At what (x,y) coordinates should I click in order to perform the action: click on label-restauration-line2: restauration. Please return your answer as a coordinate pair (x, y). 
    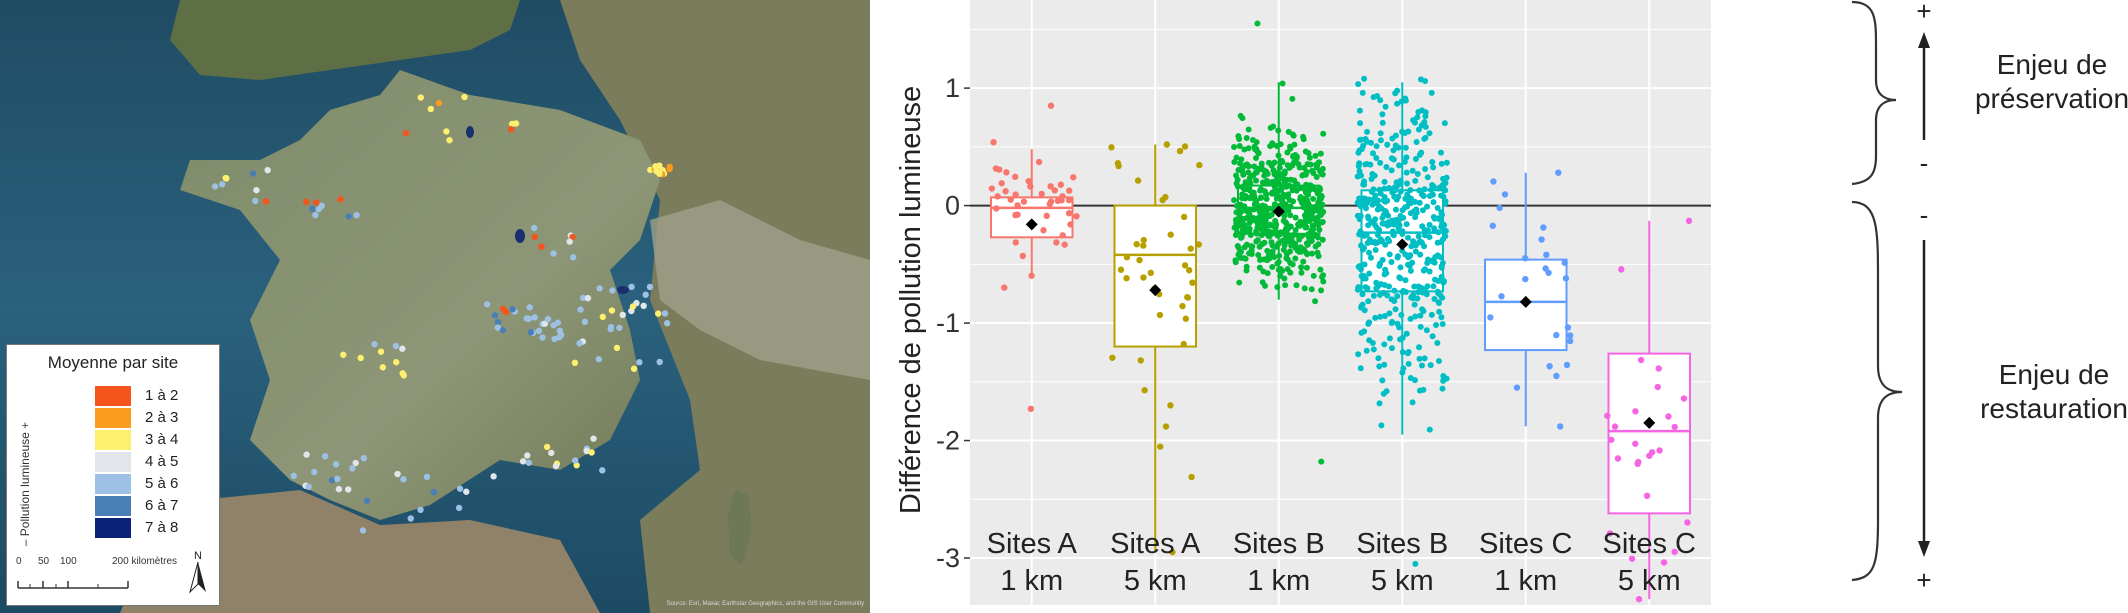
    Looking at the image, I should click on (2054, 408).